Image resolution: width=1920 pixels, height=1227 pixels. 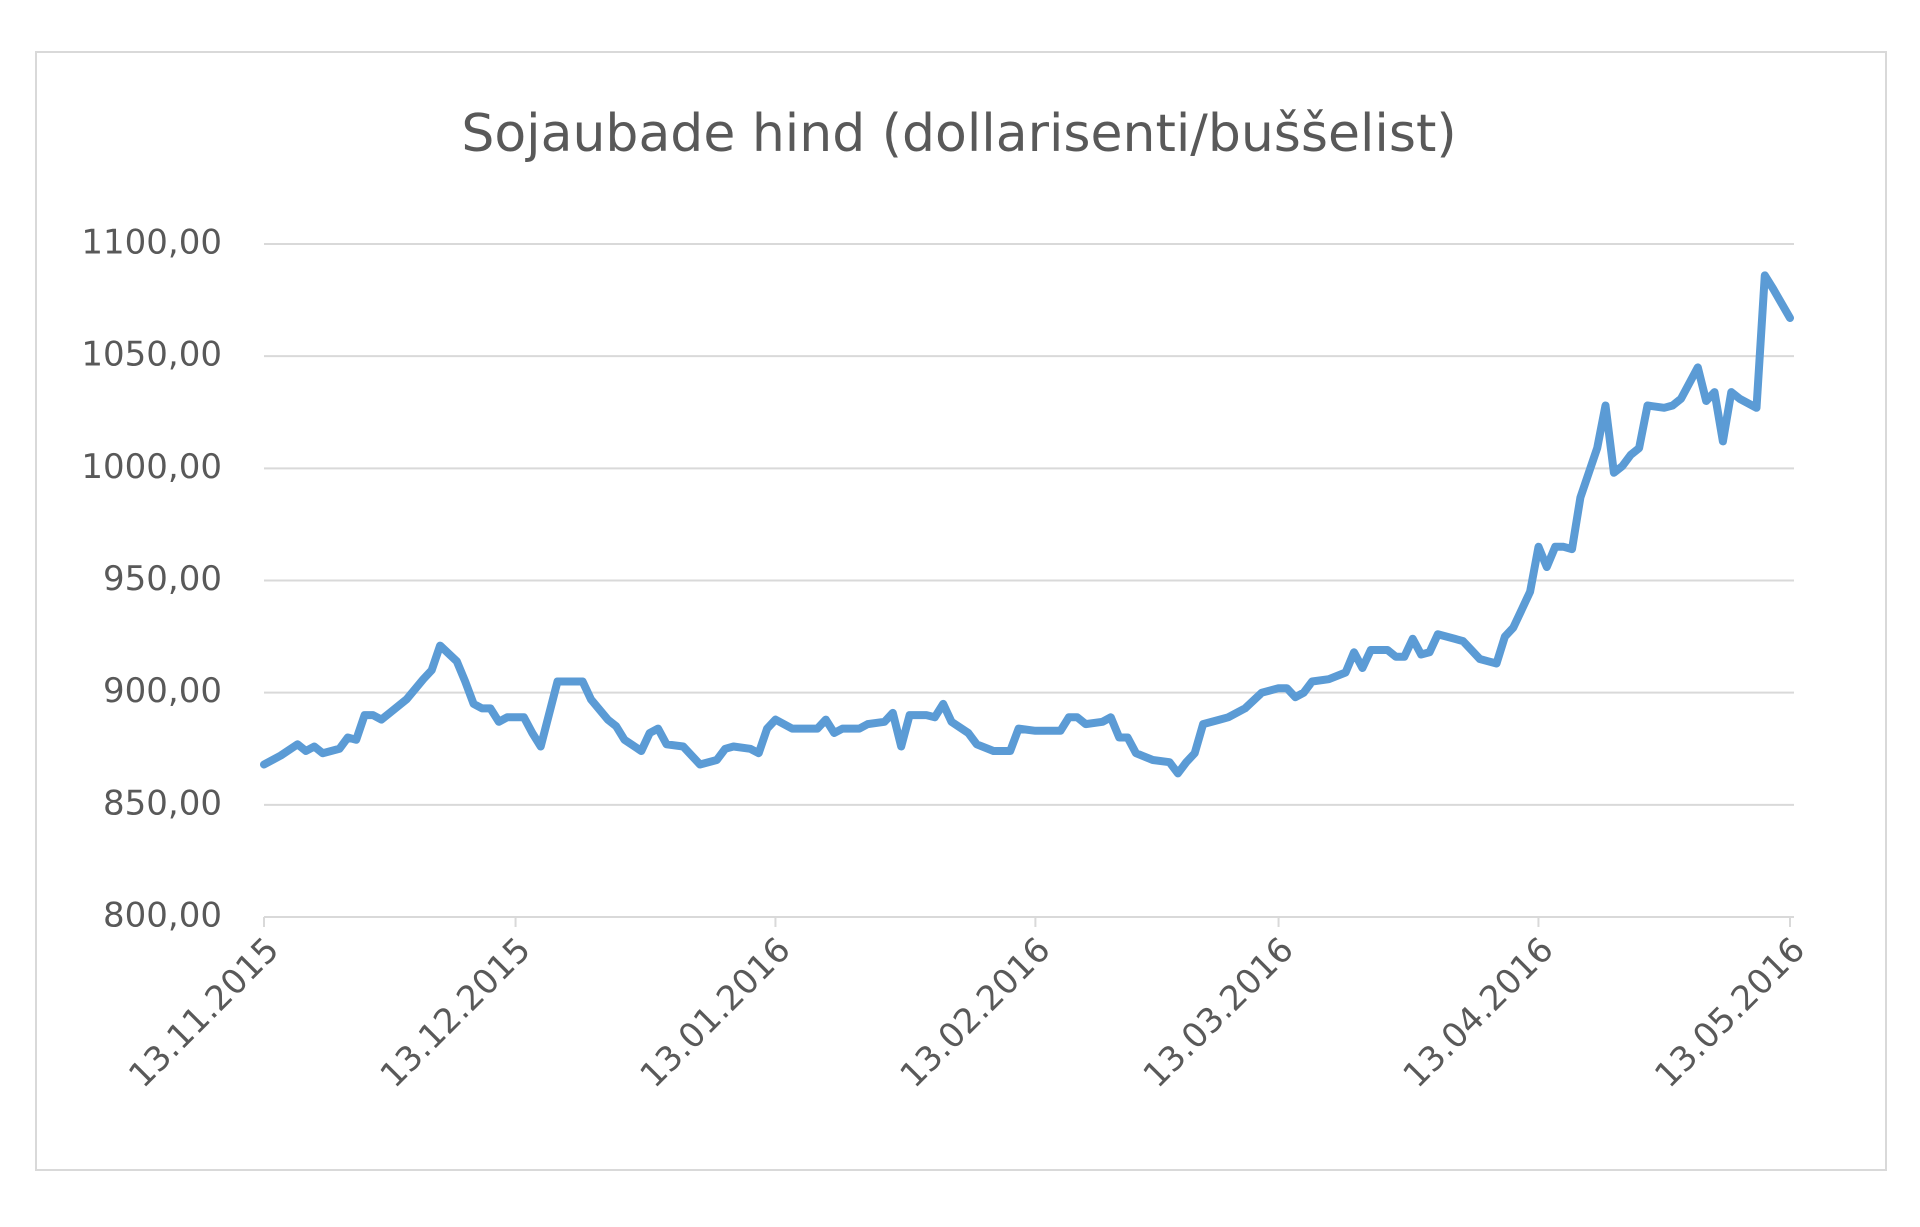 What do you see at coordinates (958, 134) in the screenshot?
I see `chart-title: Sojaubade hind (dollarisenti/buššelist)` at bounding box center [958, 134].